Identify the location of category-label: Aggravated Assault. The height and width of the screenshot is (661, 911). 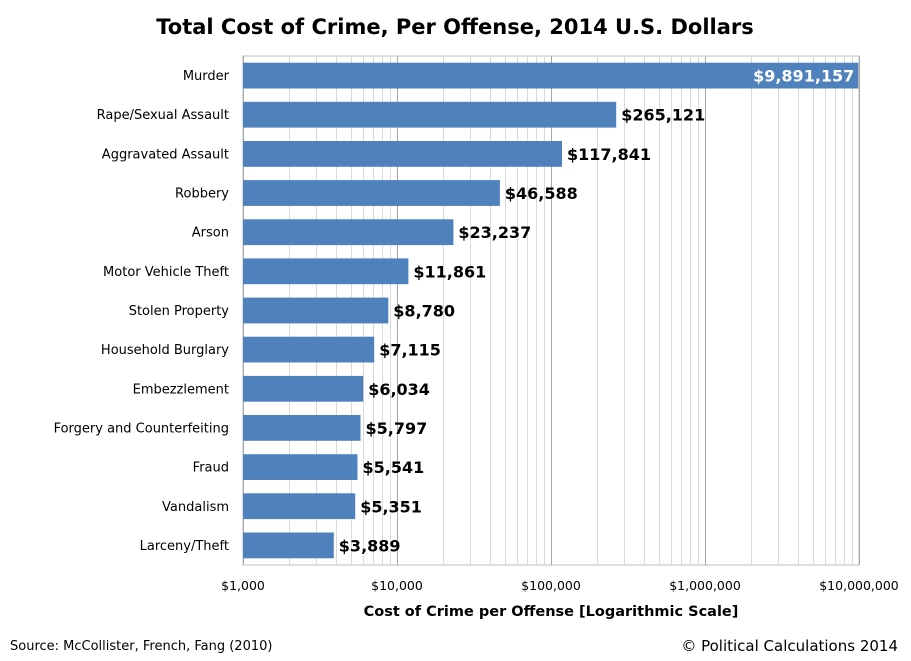
(165, 154).